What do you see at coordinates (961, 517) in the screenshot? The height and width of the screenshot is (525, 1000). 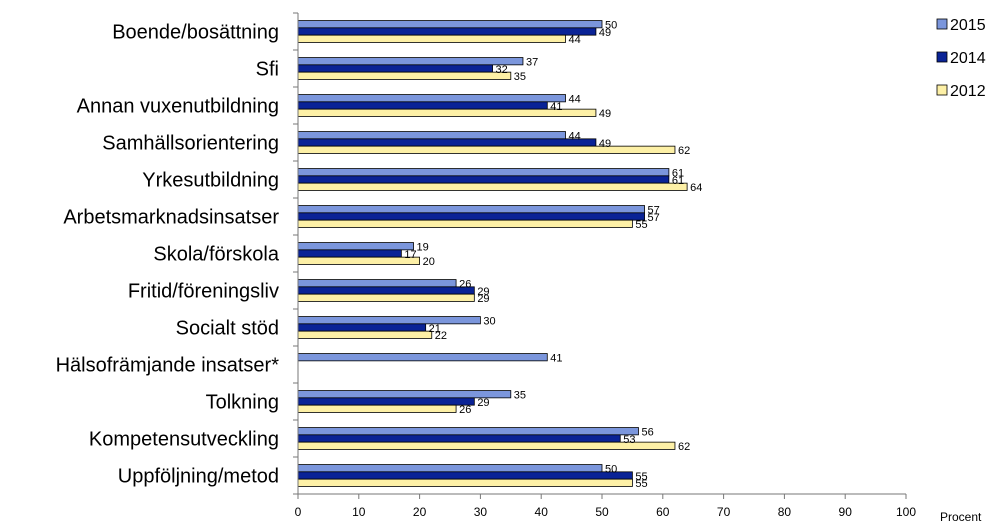 I see `x-axis-unit-label: Procent` at bounding box center [961, 517].